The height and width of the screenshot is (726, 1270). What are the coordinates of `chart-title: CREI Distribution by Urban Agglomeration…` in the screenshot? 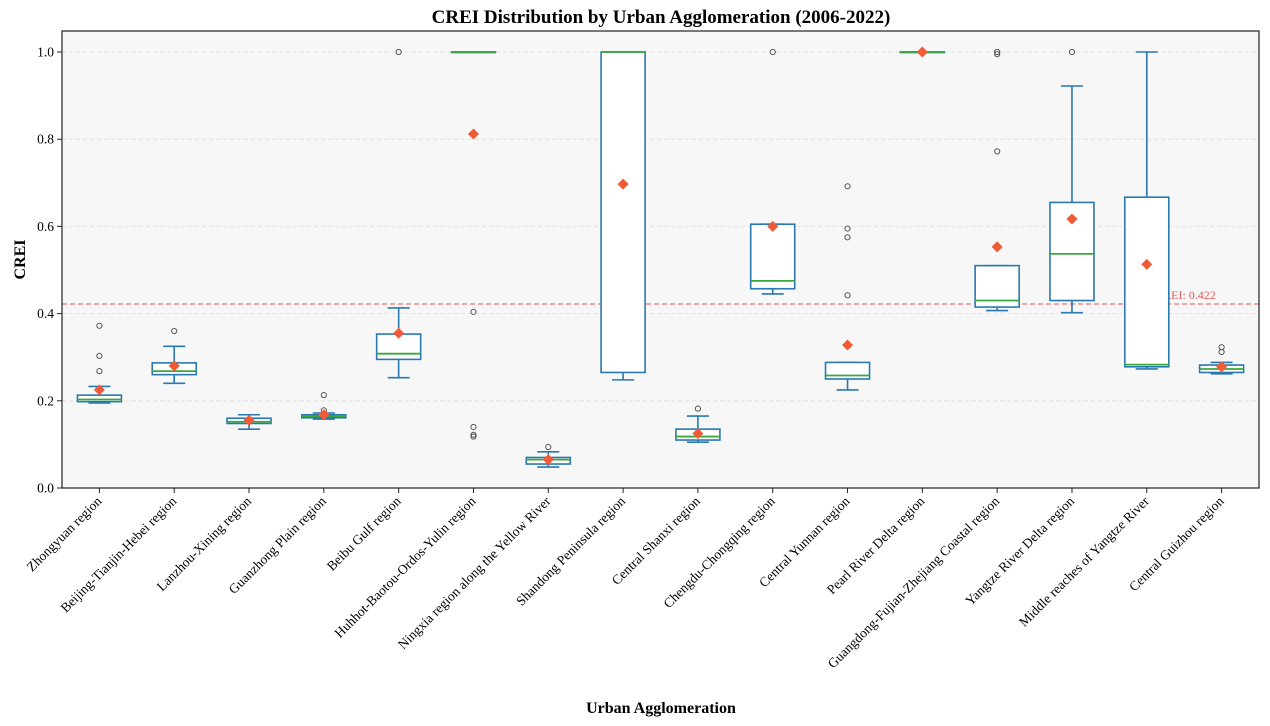 It's located at (661, 17).